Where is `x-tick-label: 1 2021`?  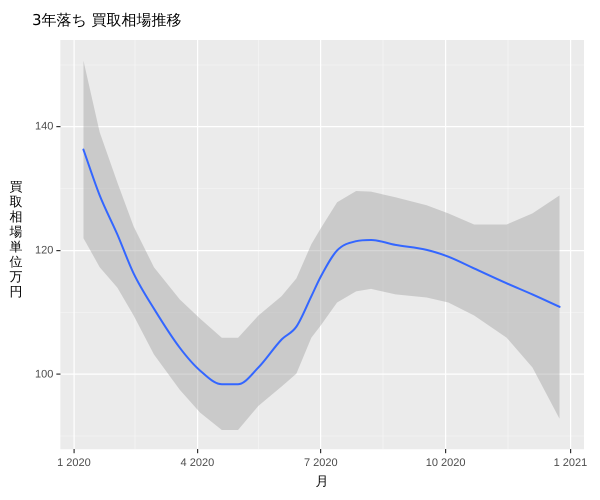 x-tick-label: 1 2021 is located at coordinates (571, 462).